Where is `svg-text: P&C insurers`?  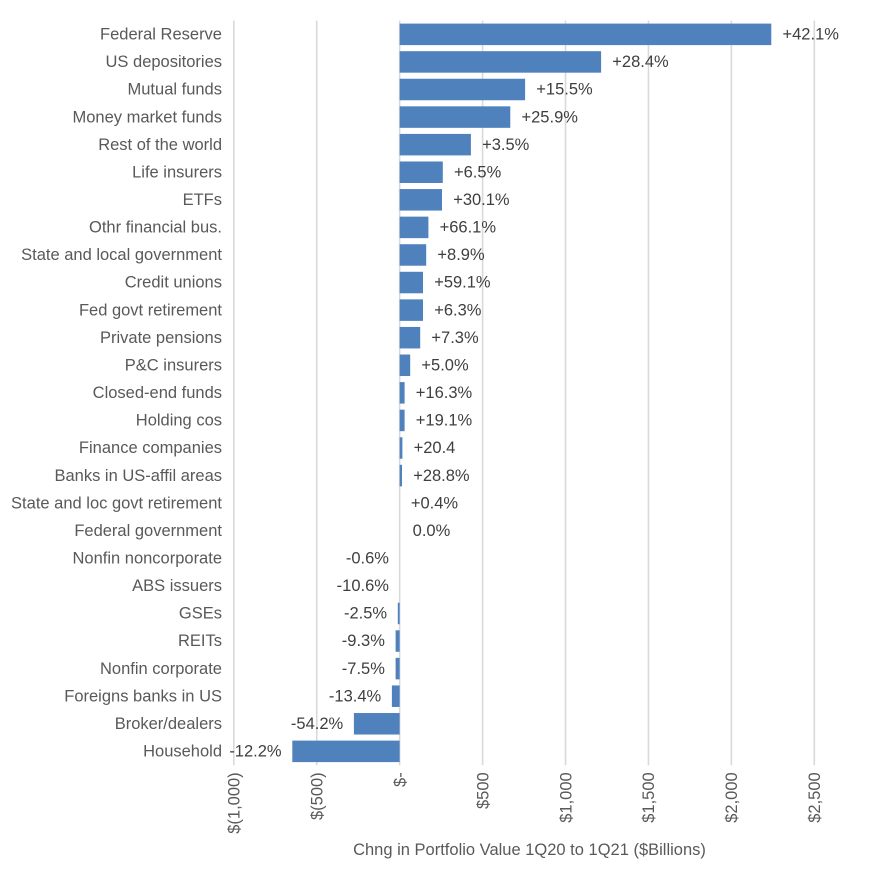 svg-text: P&C insurers is located at coordinates (173, 365).